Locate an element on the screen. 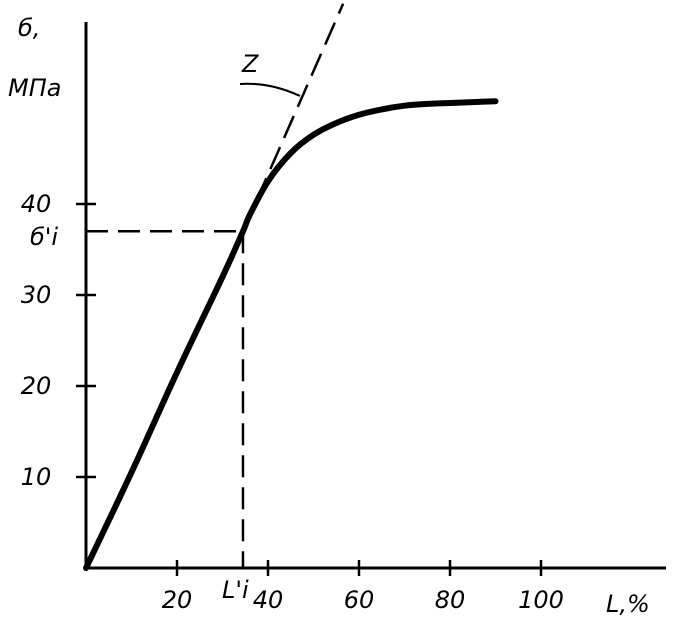  x-tick-label-80: 80 is located at coordinates (450, 600).